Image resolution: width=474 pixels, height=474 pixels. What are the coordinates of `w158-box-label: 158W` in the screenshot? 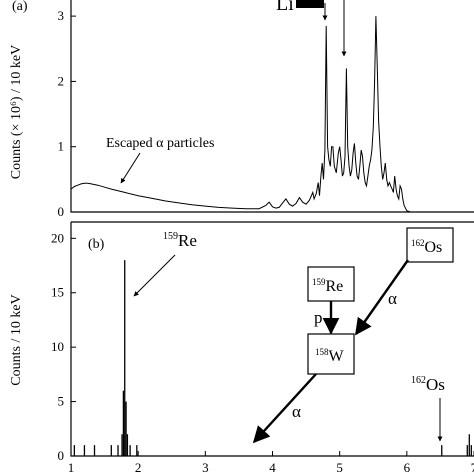 It's located at (330, 356).